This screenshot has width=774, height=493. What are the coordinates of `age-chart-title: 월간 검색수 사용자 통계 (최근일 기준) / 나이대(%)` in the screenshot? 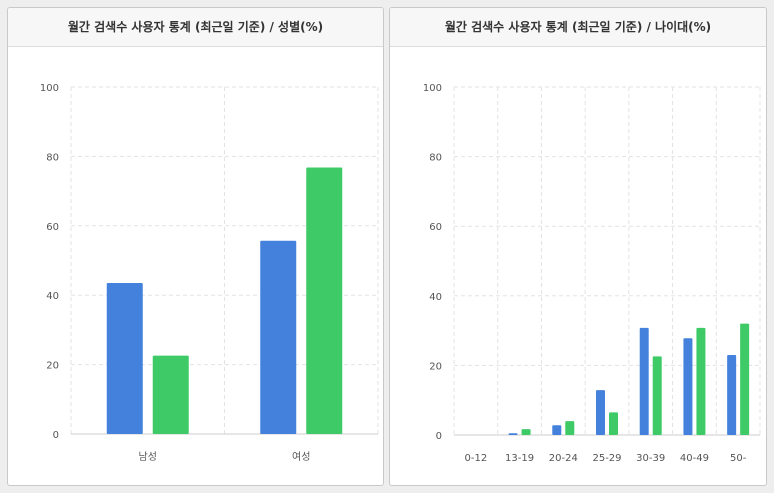 It's located at (578, 27).